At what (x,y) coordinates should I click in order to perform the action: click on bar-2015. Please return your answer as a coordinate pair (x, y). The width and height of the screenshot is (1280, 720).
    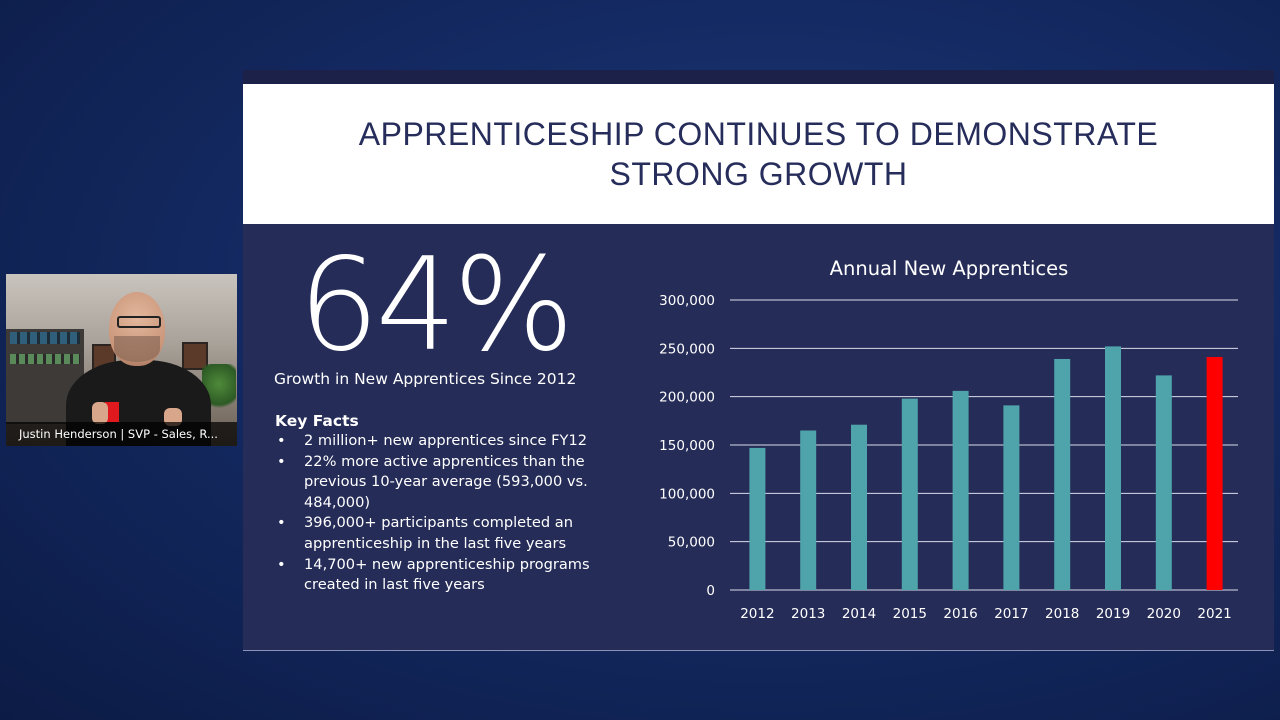
    Looking at the image, I should click on (909, 494).